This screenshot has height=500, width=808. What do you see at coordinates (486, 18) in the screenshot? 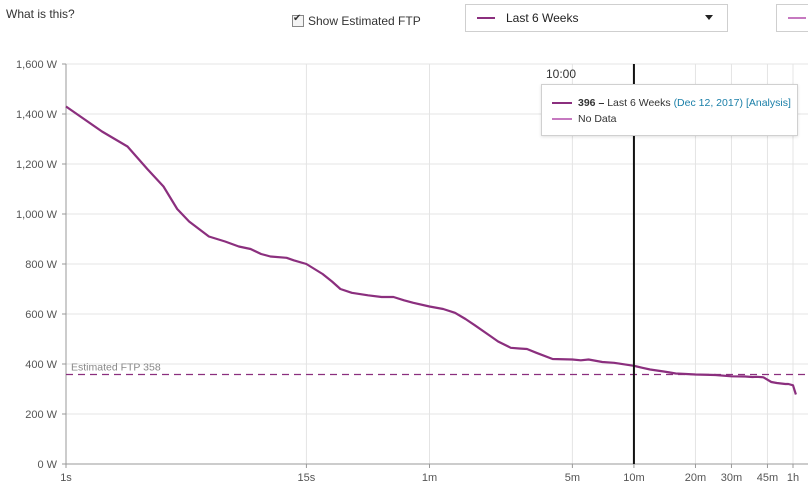
I see `range-line-swatch` at bounding box center [486, 18].